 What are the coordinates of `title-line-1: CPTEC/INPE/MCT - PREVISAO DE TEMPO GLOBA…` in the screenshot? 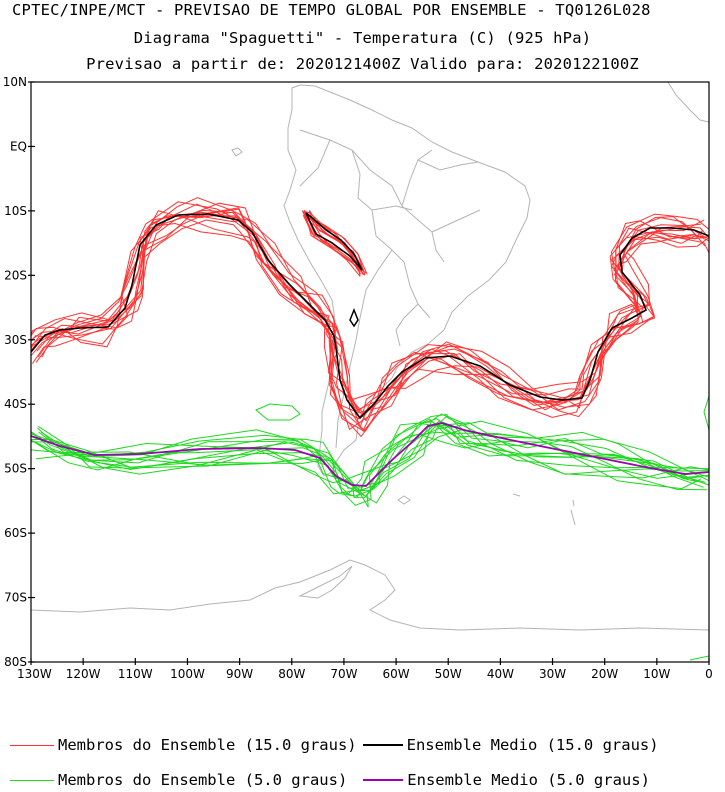 It's located at (331, 10).